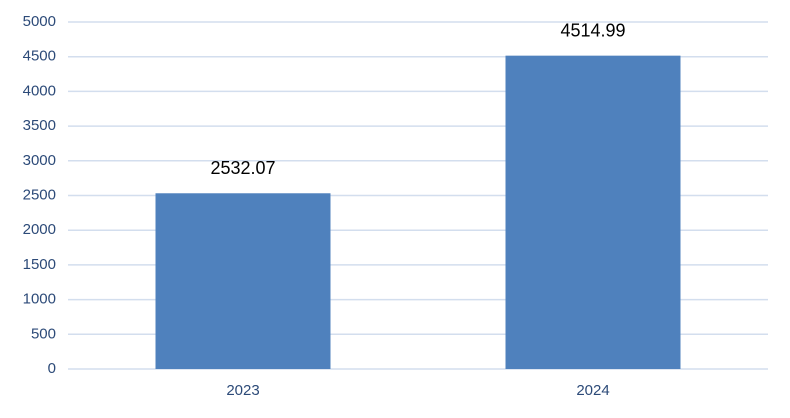  What do you see at coordinates (39, 21) in the screenshot?
I see `y-tick-label: 5000` at bounding box center [39, 21].